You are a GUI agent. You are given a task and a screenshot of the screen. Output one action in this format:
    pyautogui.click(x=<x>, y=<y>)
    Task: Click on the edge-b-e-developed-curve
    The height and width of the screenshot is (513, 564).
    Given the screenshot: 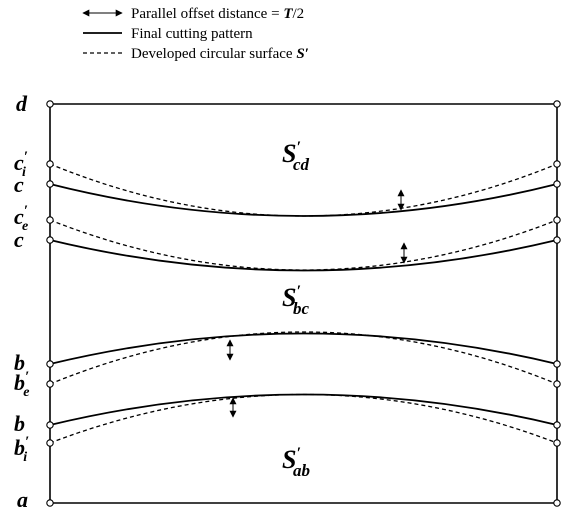 What is the action you would take?
    pyautogui.click(x=303, y=358)
    